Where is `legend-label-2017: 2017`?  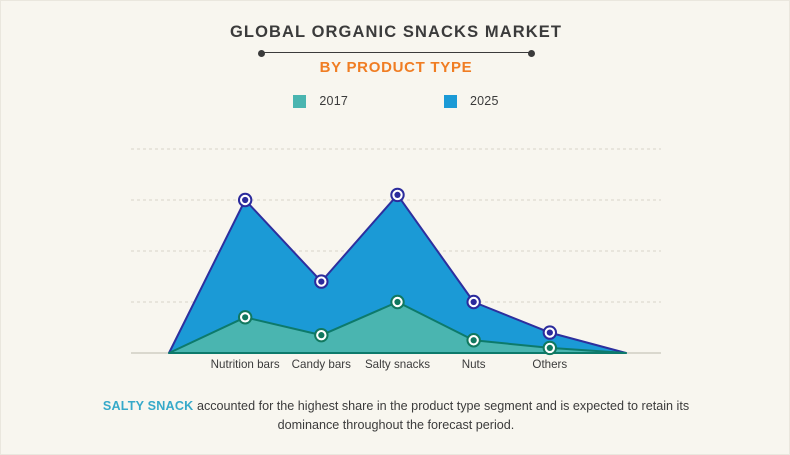 legend-label-2017: 2017 is located at coordinates (333, 101).